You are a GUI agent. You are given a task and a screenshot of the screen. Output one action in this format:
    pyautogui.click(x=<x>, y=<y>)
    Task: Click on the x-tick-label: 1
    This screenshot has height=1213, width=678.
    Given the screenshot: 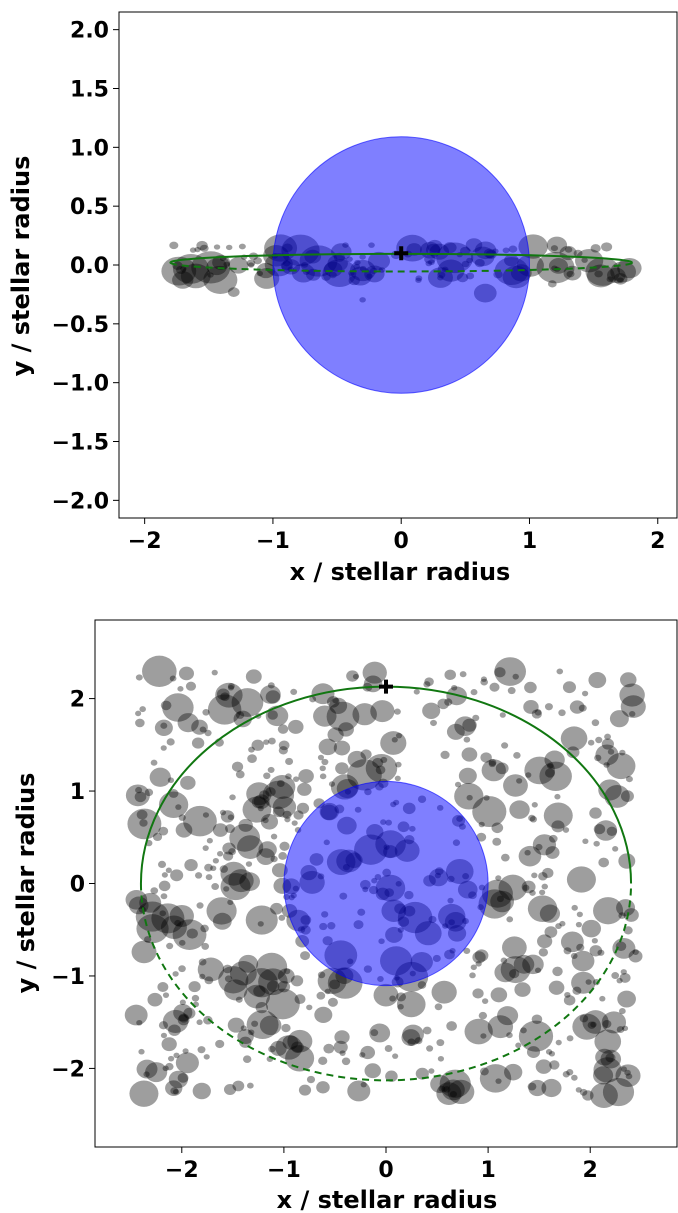 What is the action you would take?
    pyautogui.click(x=529, y=541)
    